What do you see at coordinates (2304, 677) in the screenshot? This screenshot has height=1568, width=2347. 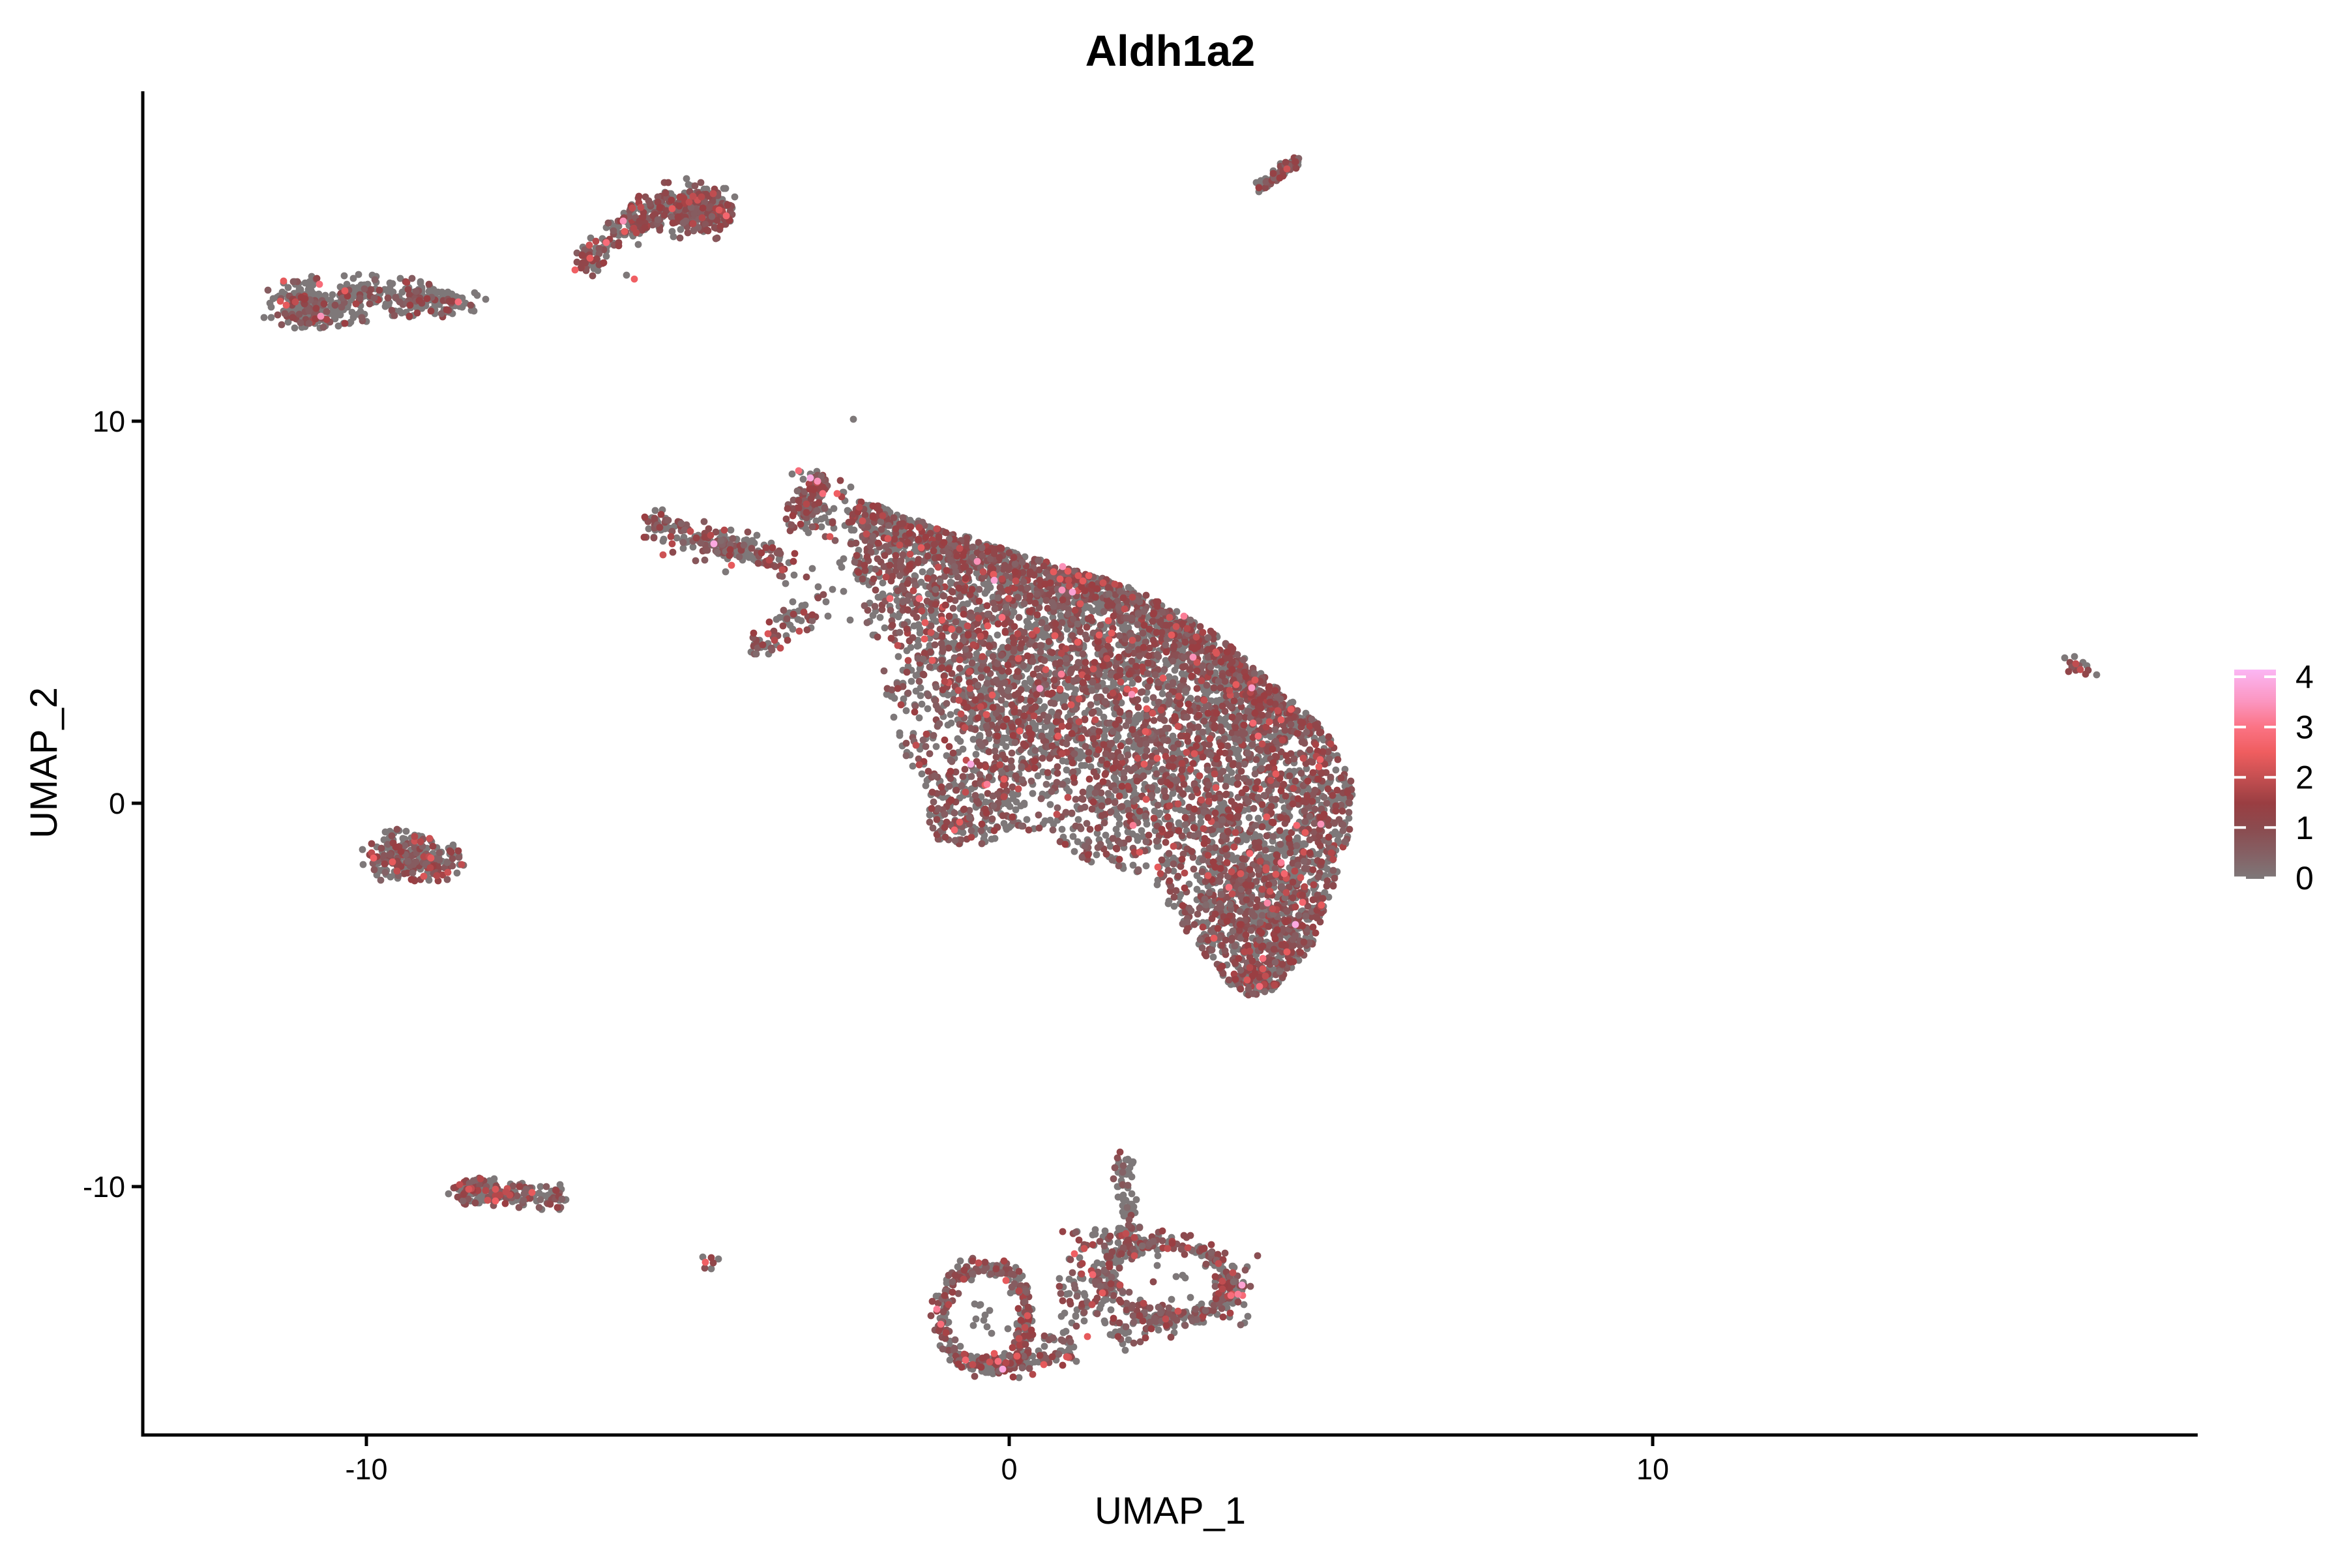 I see `svg-text: 4` at bounding box center [2304, 677].